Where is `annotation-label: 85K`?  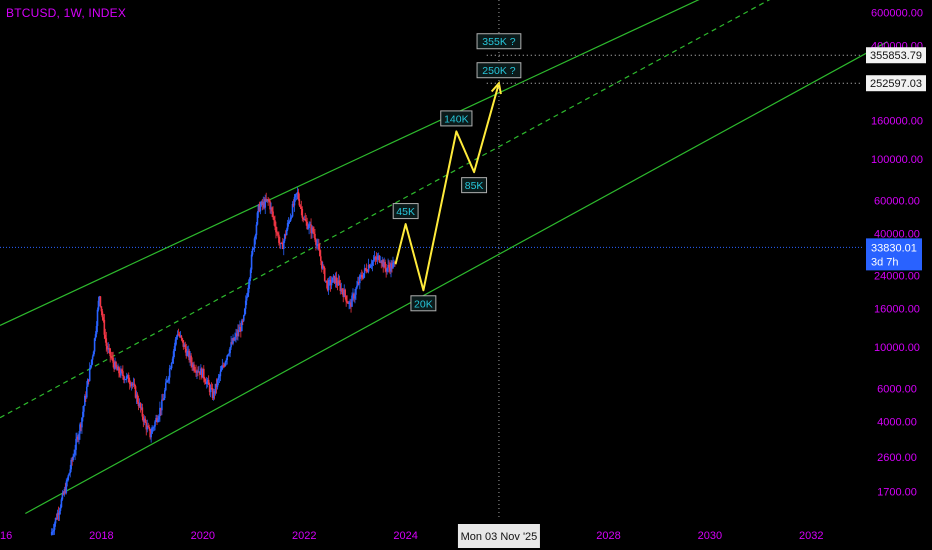 annotation-label: 85K is located at coordinates (474, 185).